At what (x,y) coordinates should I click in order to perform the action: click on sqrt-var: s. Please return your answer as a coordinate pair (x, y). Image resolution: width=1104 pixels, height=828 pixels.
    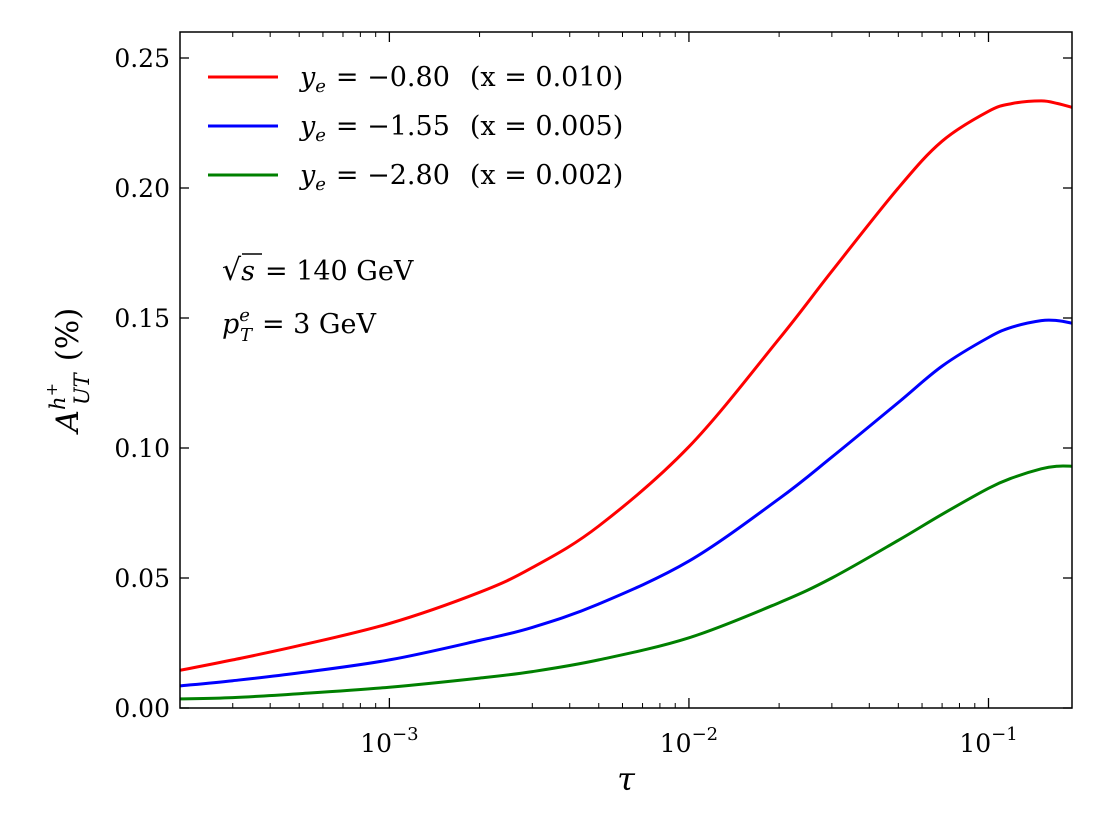
    Looking at the image, I should click on (248, 271).